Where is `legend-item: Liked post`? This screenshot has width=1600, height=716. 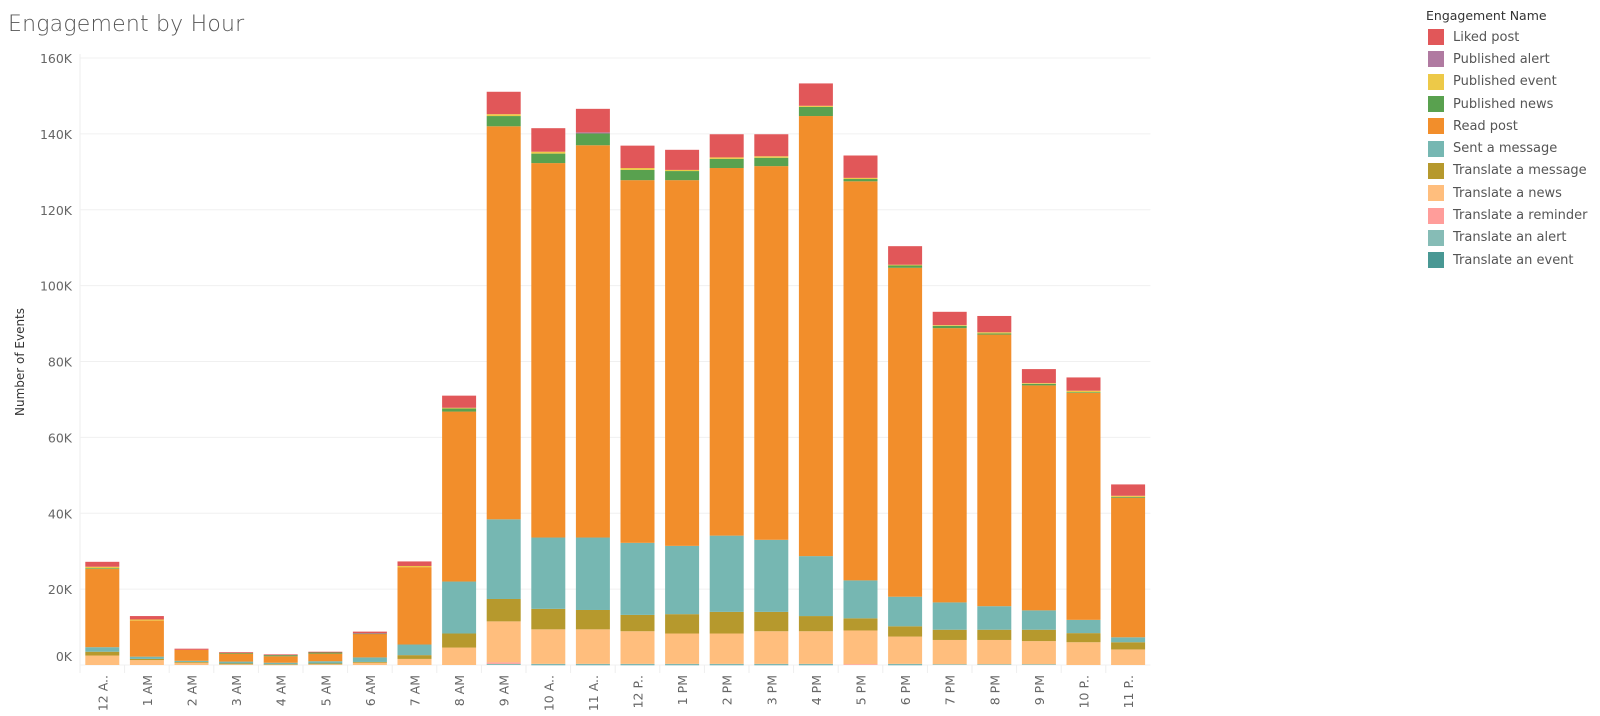
legend-item: Liked post is located at coordinates (1506, 37).